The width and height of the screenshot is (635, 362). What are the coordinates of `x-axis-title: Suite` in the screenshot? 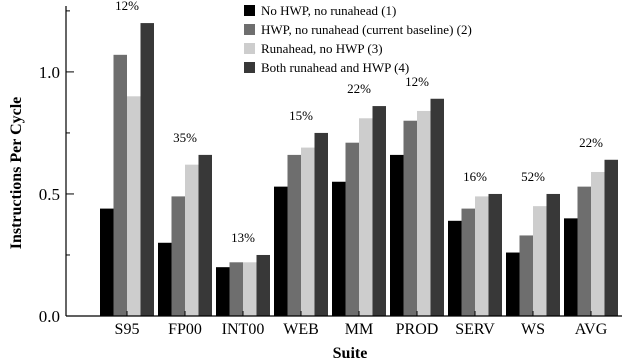 It's located at (350, 353).